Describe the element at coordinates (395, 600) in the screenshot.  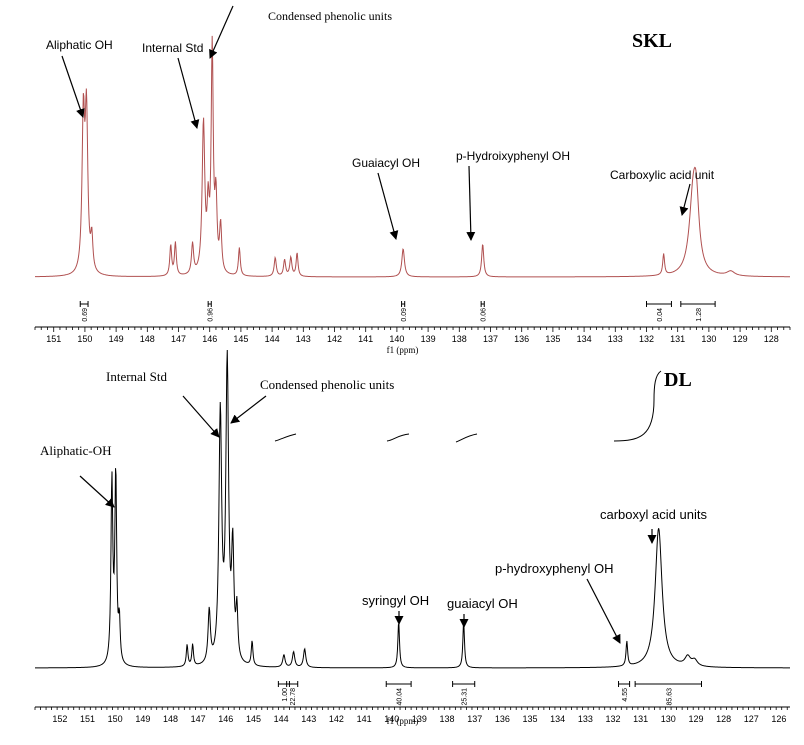
I see `peak-annotation-label: syringyl OH` at that location.